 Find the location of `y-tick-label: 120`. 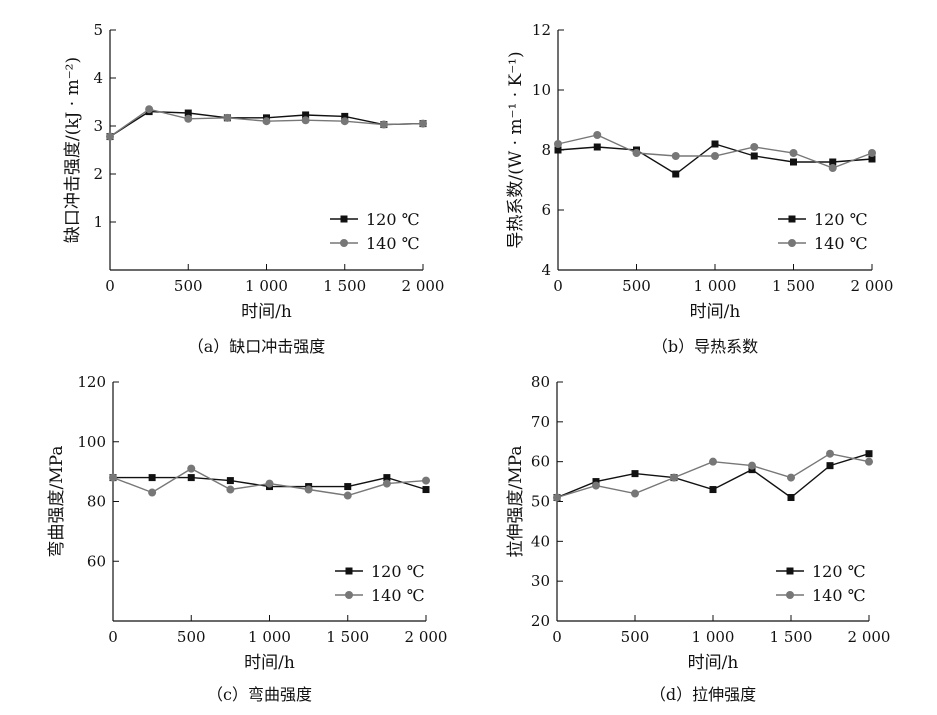

y-tick-label: 120 is located at coordinates (91, 382).